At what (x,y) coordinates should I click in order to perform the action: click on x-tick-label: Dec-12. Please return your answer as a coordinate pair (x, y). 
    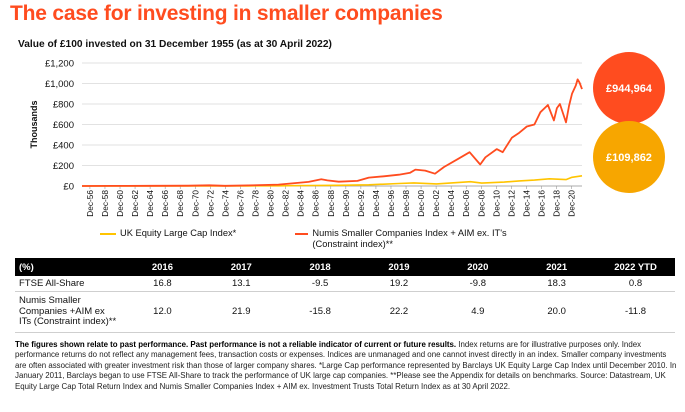
    Looking at the image, I should click on (511, 203).